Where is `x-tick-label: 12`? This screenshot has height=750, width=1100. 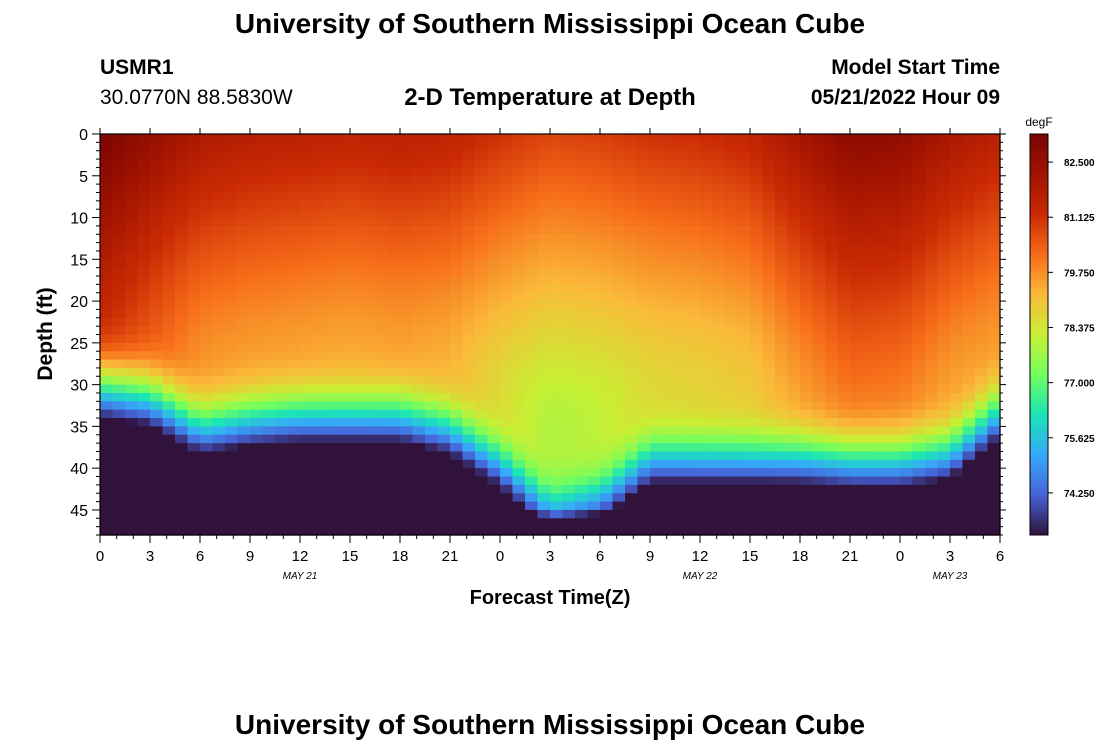
x-tick-label: 12 is located at coordinates (300, 556).